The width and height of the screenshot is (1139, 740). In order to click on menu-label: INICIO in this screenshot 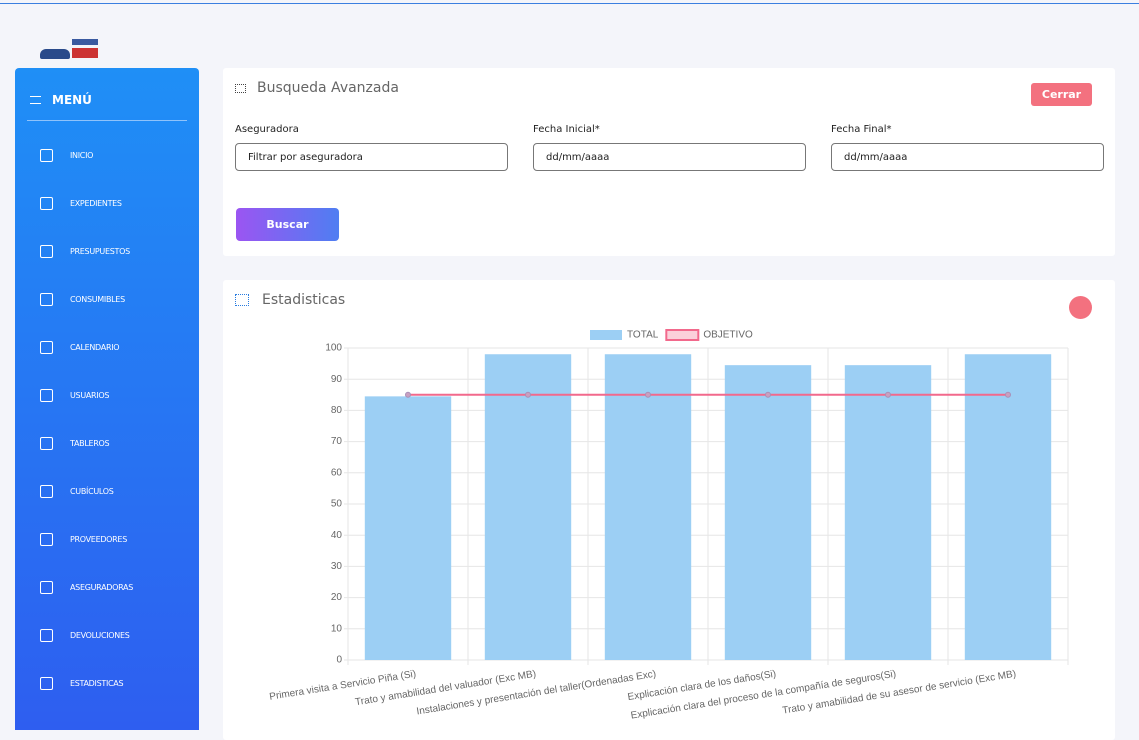, I will do `click(82, 155)`.